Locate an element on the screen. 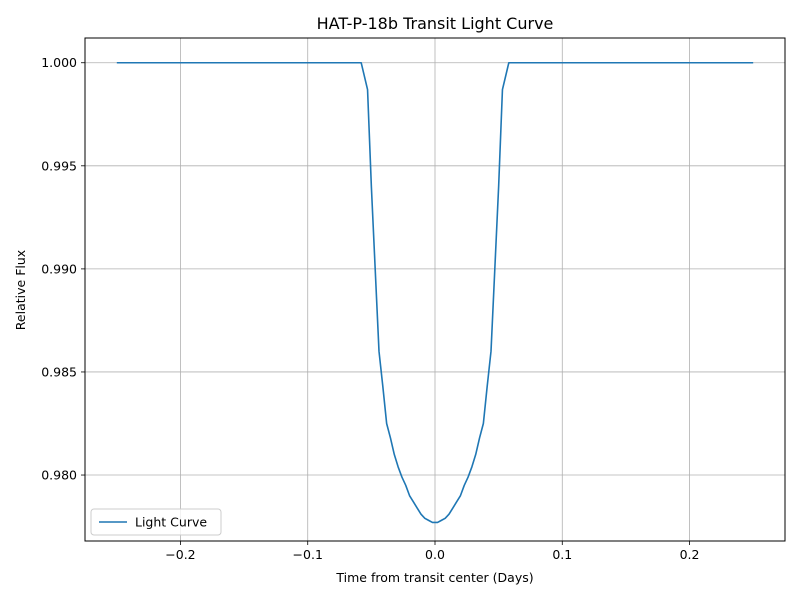 The height and width of the screenshot is (604, 800). x-axis-label: Time from transit center (Days) is located at coordinates (434, 577).